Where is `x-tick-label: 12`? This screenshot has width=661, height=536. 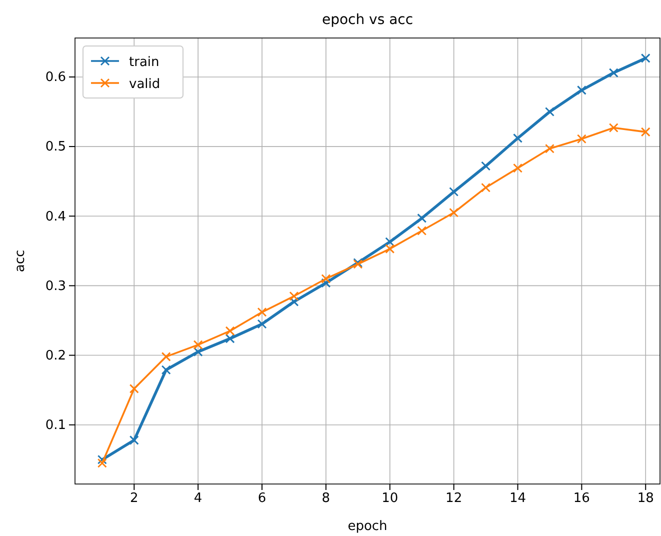 x-tick-label: 12 is located at coordinates (454, 498).